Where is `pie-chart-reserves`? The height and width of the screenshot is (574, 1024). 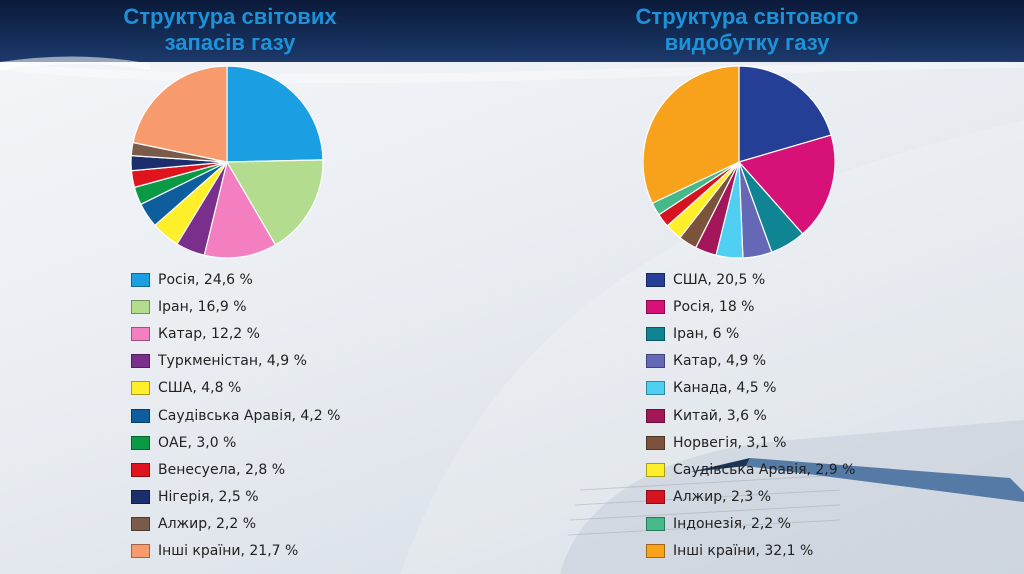
pie-chart-reserves is located at coordinates (227, 162).